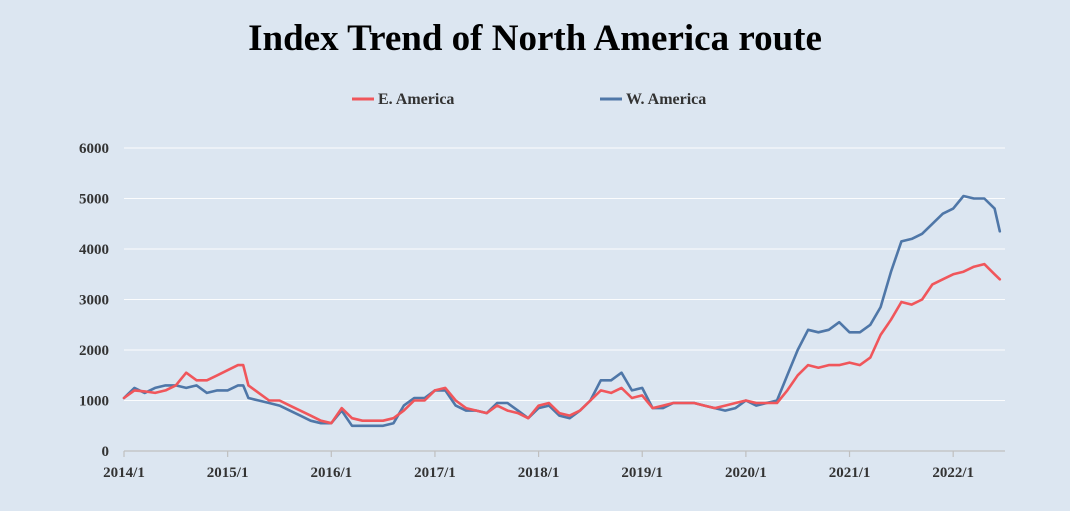 This screenshot has width=1070, height=511. I want to click on y-tick-label: 2000, so click(94, 351).